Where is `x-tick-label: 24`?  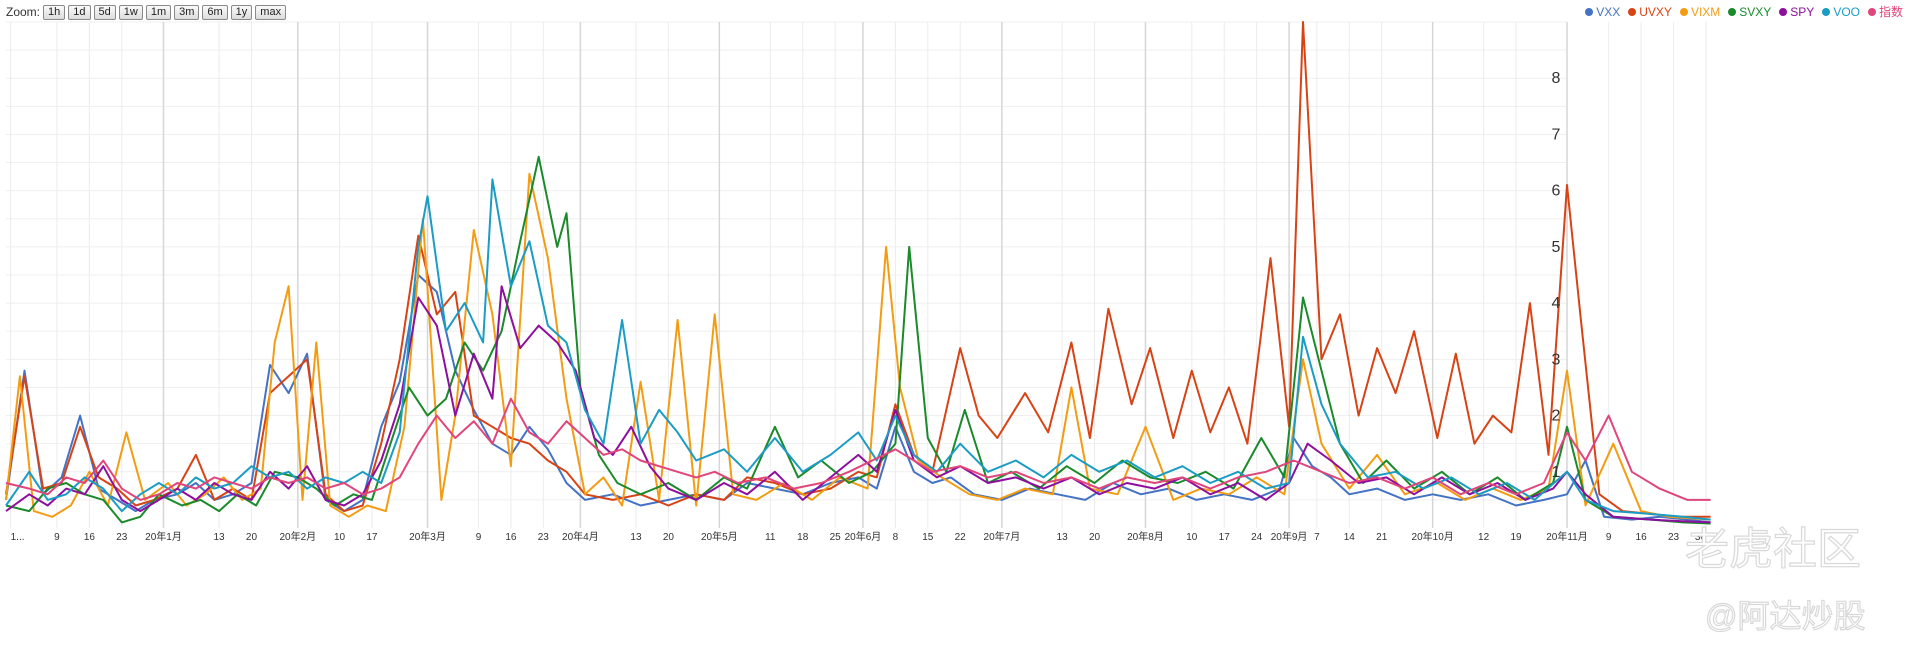
x-tick-label: 24 is located at coordinates (1257, 537).